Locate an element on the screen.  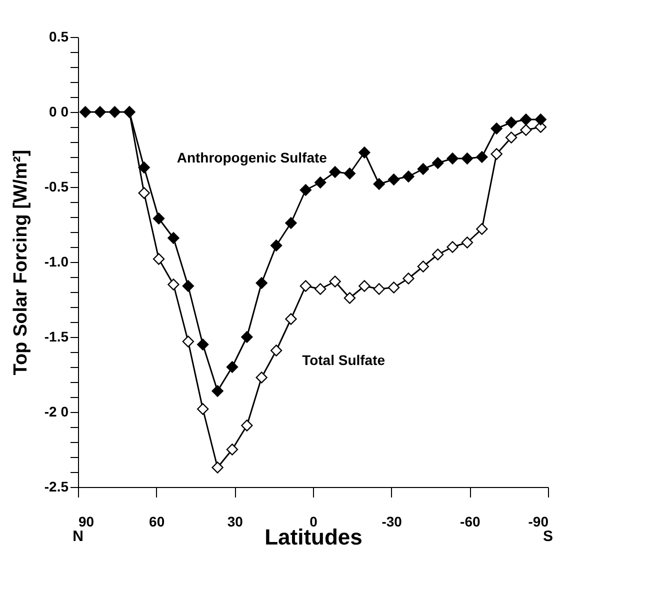
x-tick-label: 0 is located at coordinates (314, 522).